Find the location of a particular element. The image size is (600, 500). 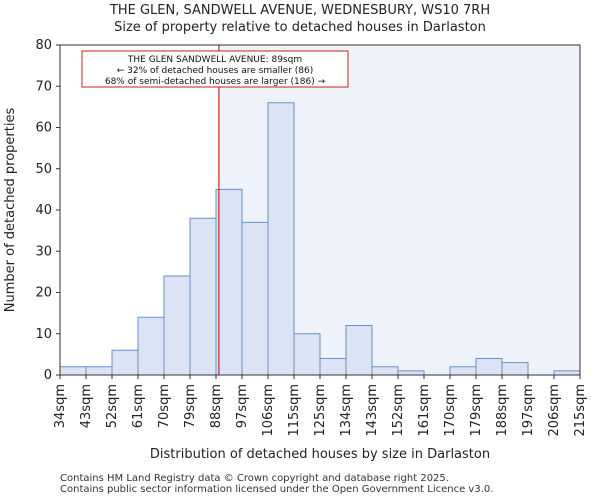

x-tick-label: 161sqm is located at coordinates (424, 410).